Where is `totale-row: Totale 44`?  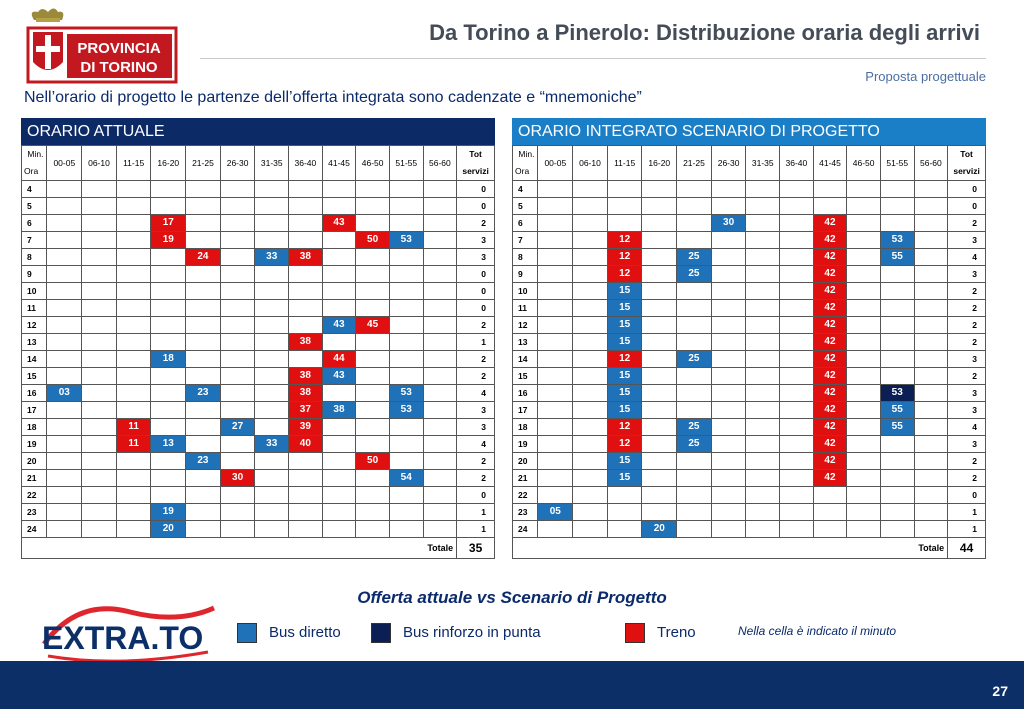
totale-row: Totale 44 is located at coordinates (748, 548).